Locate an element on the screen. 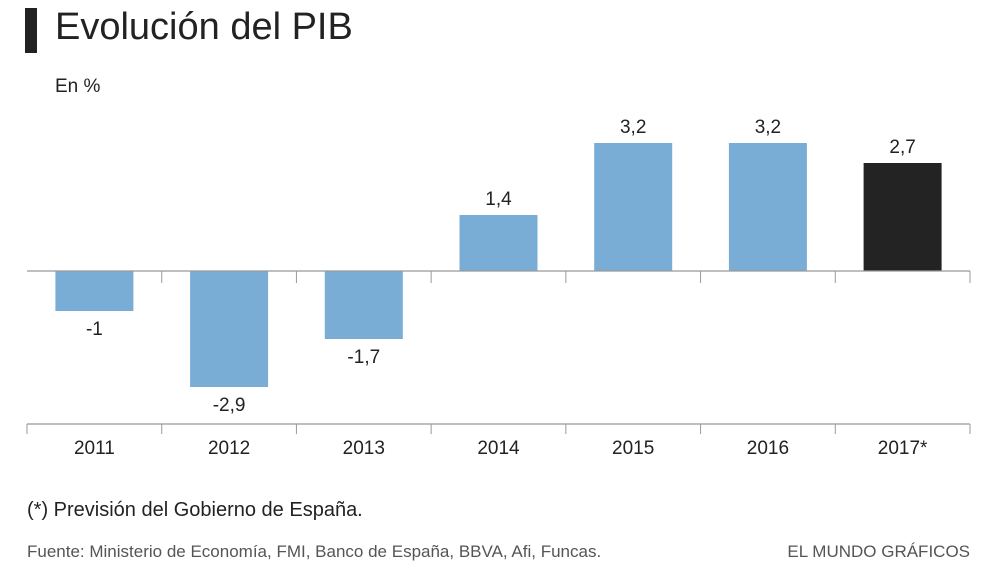 The width and height of the screenshot is (990, 567). data-label-2013: -1,7 is located at coordinates (363, 357).